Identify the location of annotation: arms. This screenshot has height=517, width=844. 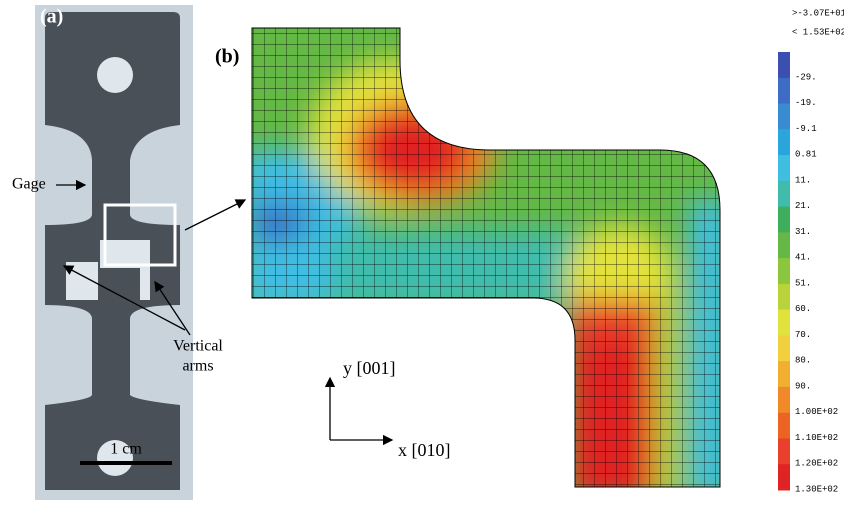
(197, 366).